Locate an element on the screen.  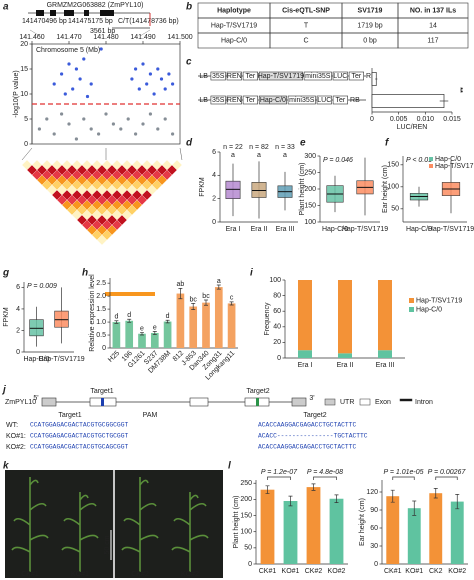
legend-label: UTR is located at coordinates (347, 402).